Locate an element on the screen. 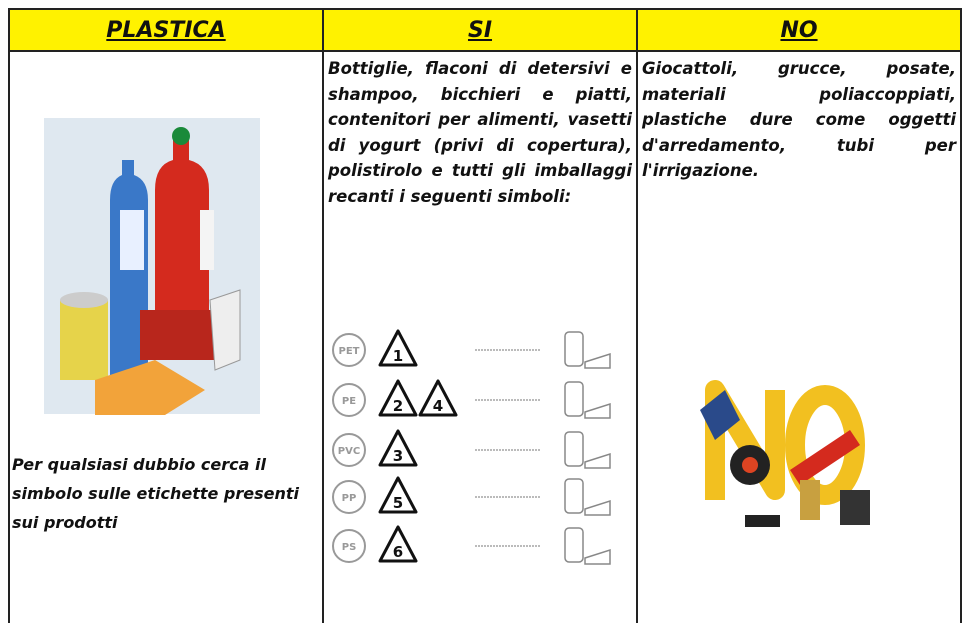  recycle-number: 3 is located at coordinates (398, 456).